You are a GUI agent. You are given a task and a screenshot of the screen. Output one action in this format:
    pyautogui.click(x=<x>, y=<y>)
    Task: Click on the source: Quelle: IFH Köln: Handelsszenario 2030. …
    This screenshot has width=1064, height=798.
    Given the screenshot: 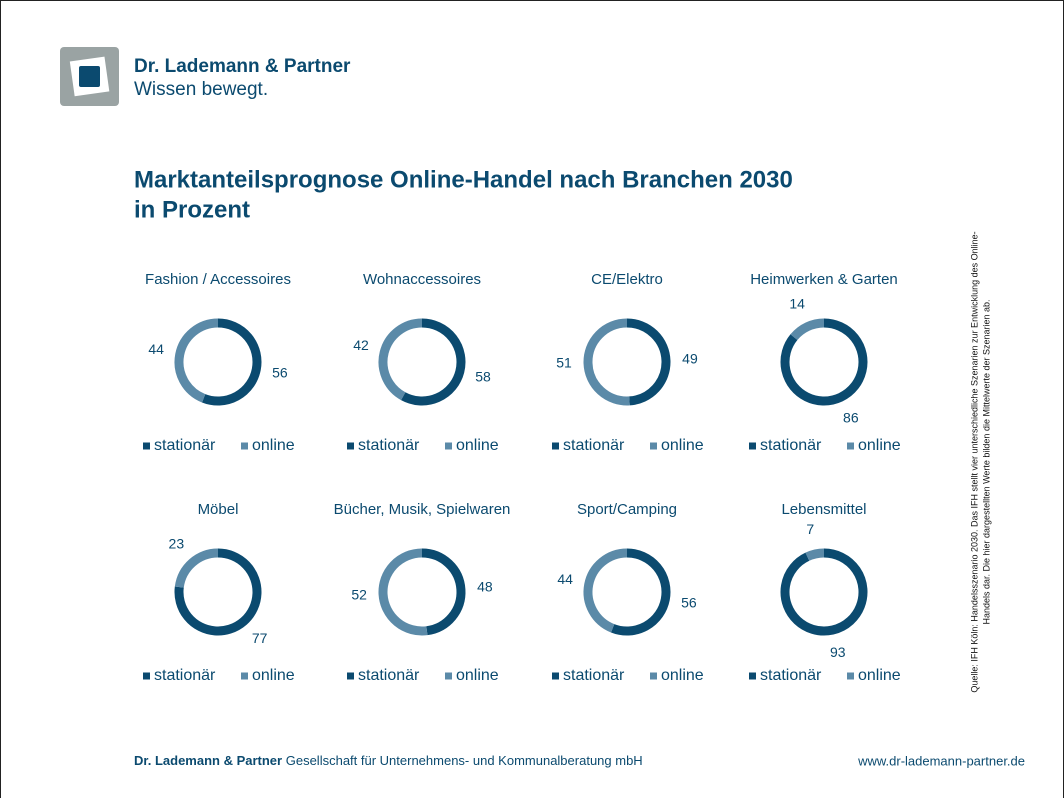 What is the action you would take?
    pyautogui.click(x=974, y=461)
    